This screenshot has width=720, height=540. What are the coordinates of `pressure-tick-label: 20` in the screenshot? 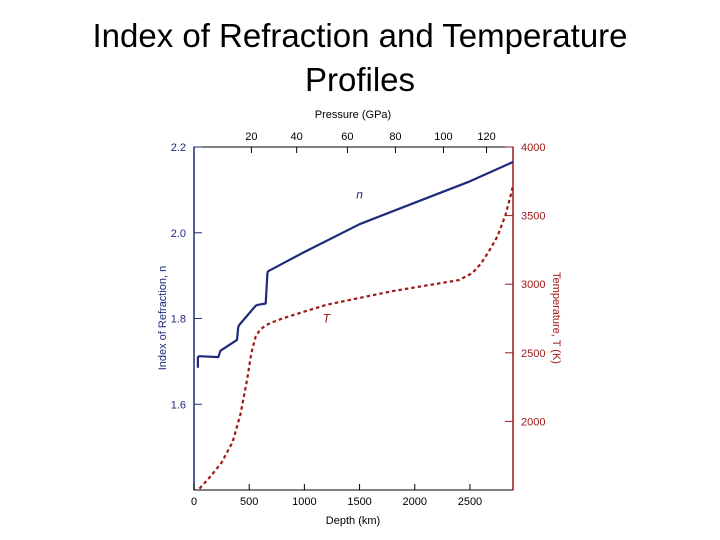 It's located at (251, 137).